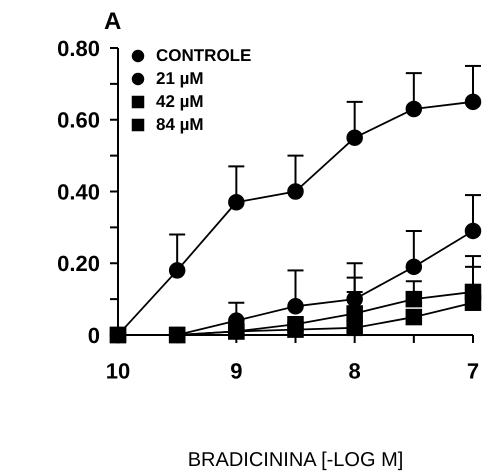 This screenshot has width=484, height=475. What do you see at coordinates (113, 22) in the screenshot?
I see `chart-title: A` at bounding box center [113, 22].